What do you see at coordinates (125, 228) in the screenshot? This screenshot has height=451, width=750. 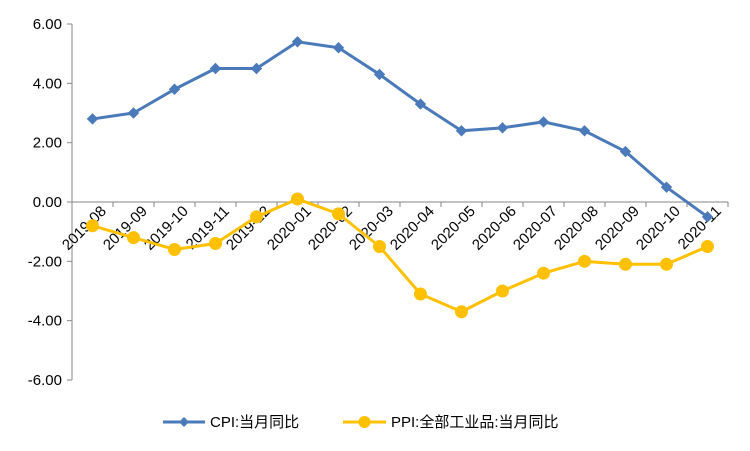 I see `x-tick-label: 2019-09` at bounding box center [125, 228].